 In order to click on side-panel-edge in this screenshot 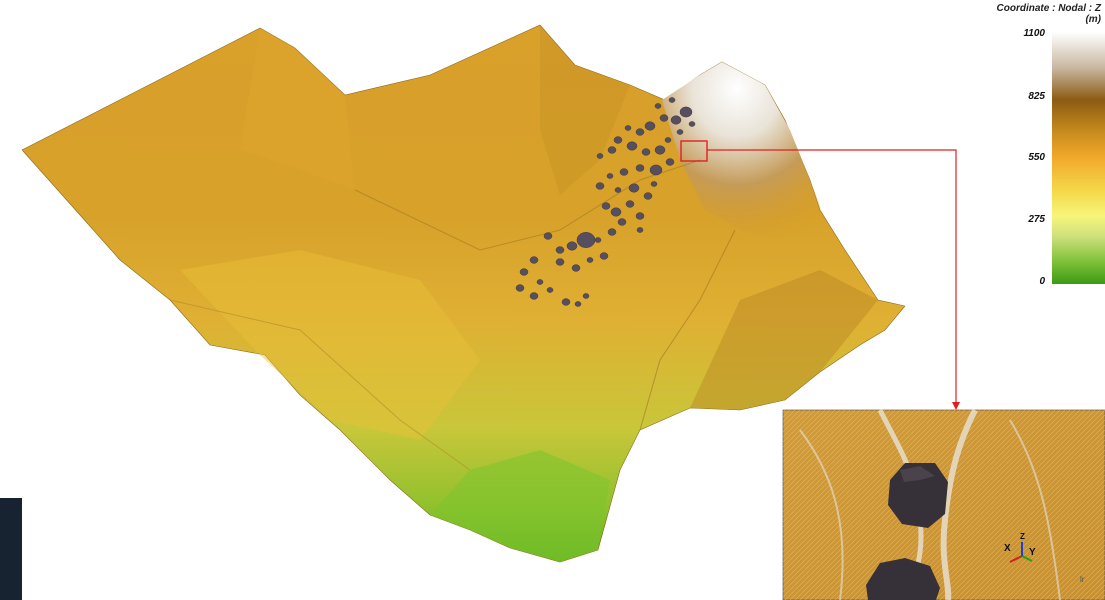, I will do `click(11, 549)`.